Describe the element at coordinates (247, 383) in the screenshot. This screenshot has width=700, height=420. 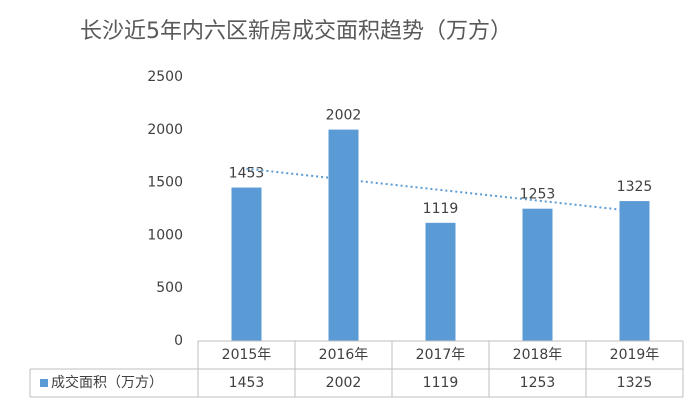
I see `table-value: 1453` at that location.